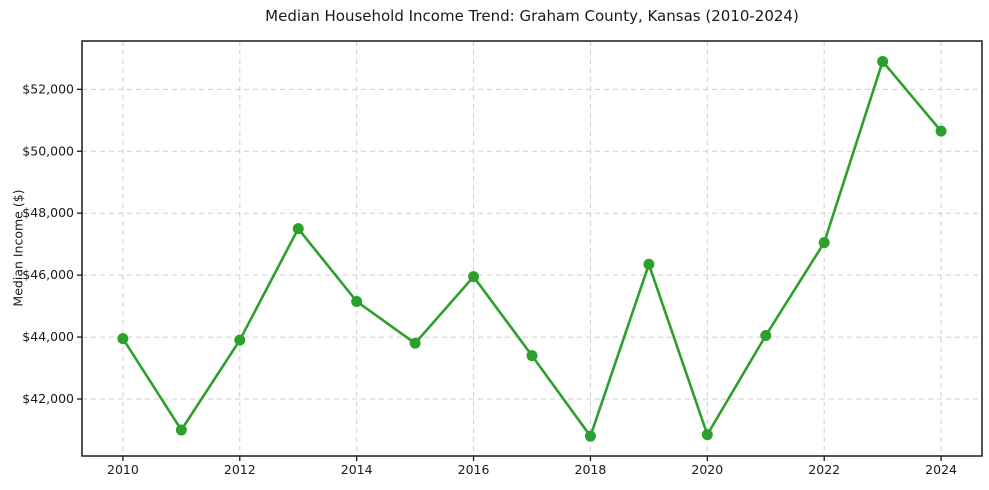  Describe the element at coordinates (591, 469) in the screenshot. I see `x-tick-label: 2018` at that location.